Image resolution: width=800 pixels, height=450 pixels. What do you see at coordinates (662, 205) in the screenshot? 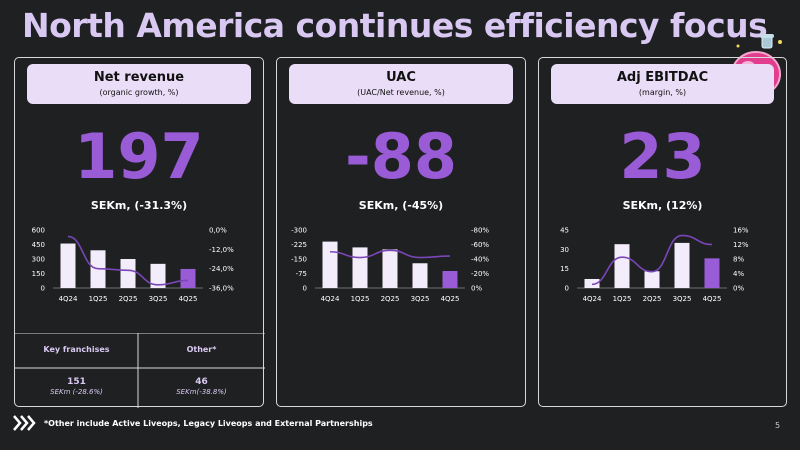
I see `adj-ebitdac-sub: SEKm, (12%)` at bounding box center [662, 205].